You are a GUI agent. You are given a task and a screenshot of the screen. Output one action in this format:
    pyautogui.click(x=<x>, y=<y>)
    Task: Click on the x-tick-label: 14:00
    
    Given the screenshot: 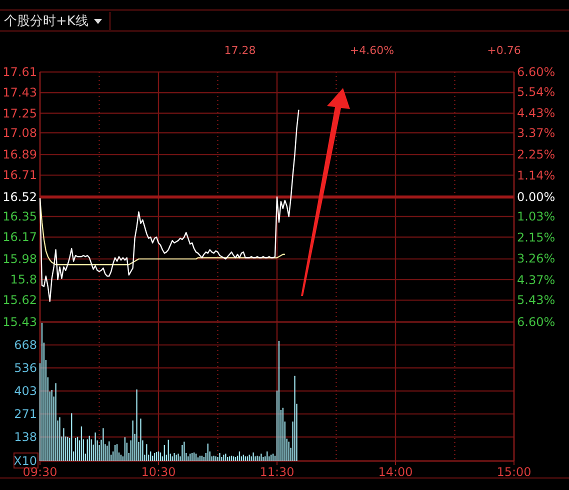 What is the action you would take?
    pyautogui.click(x=395, y=472)
    